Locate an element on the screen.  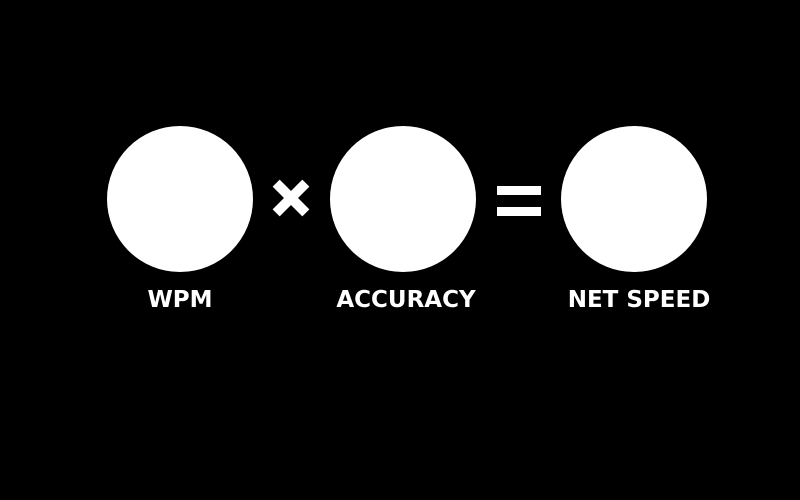
equals-icon is located at coordinates (519, 201).